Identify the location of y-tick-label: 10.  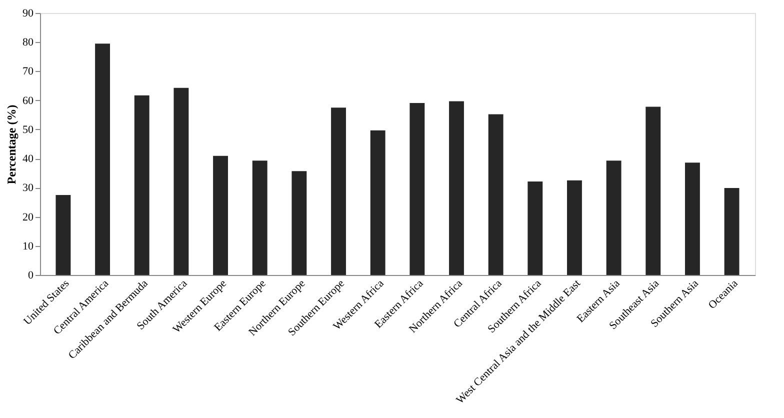
(28, 246).